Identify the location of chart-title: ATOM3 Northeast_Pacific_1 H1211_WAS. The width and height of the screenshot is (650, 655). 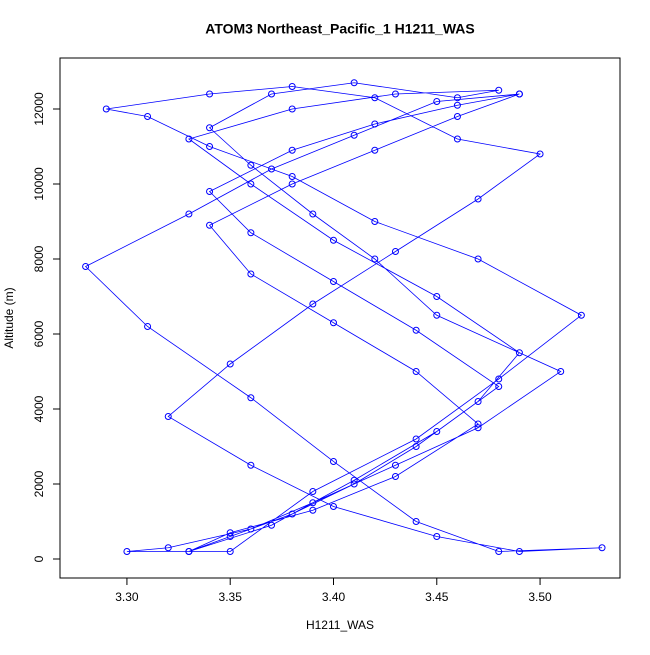
(340, 29).